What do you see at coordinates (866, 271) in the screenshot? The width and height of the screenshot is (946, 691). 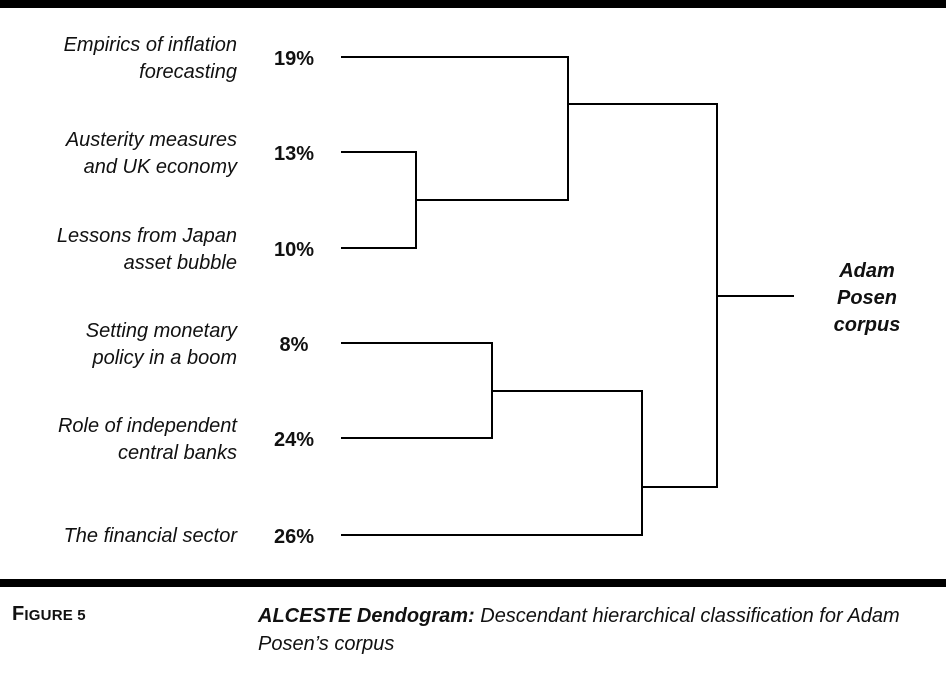 I see `root-label-line: Adam` at bounding box center [866, 271].